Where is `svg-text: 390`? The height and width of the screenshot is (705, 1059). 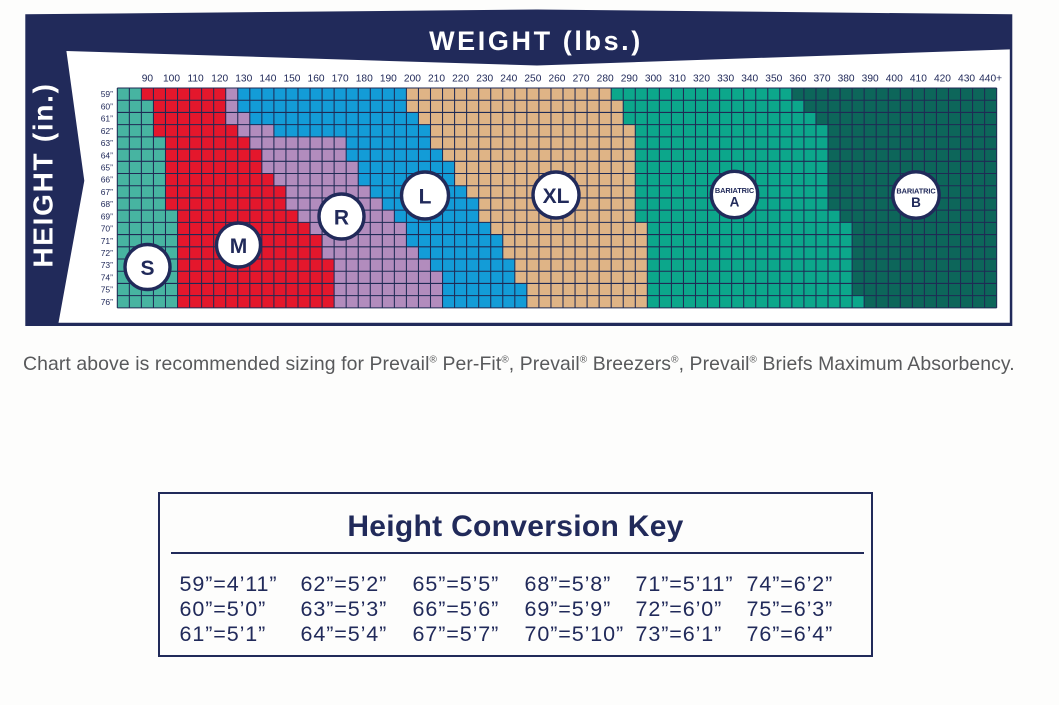 svg-text: 390 is located at coordinates (870, 79).